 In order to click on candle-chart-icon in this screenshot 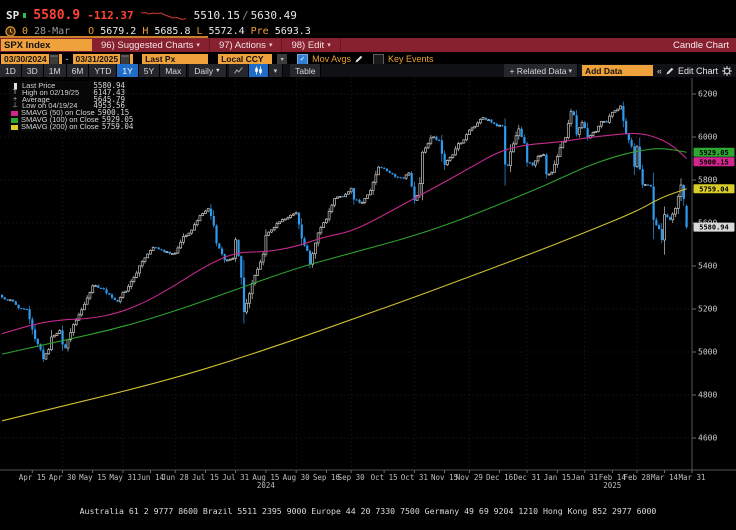, I will do `click(258, 70)`.